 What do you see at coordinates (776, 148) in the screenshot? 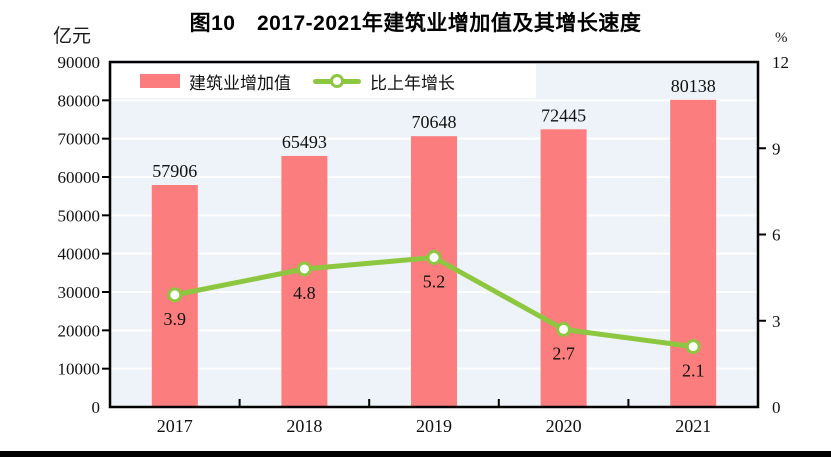
I see `y-right-tick-label-9: 9` at bounding box center [776, 148].